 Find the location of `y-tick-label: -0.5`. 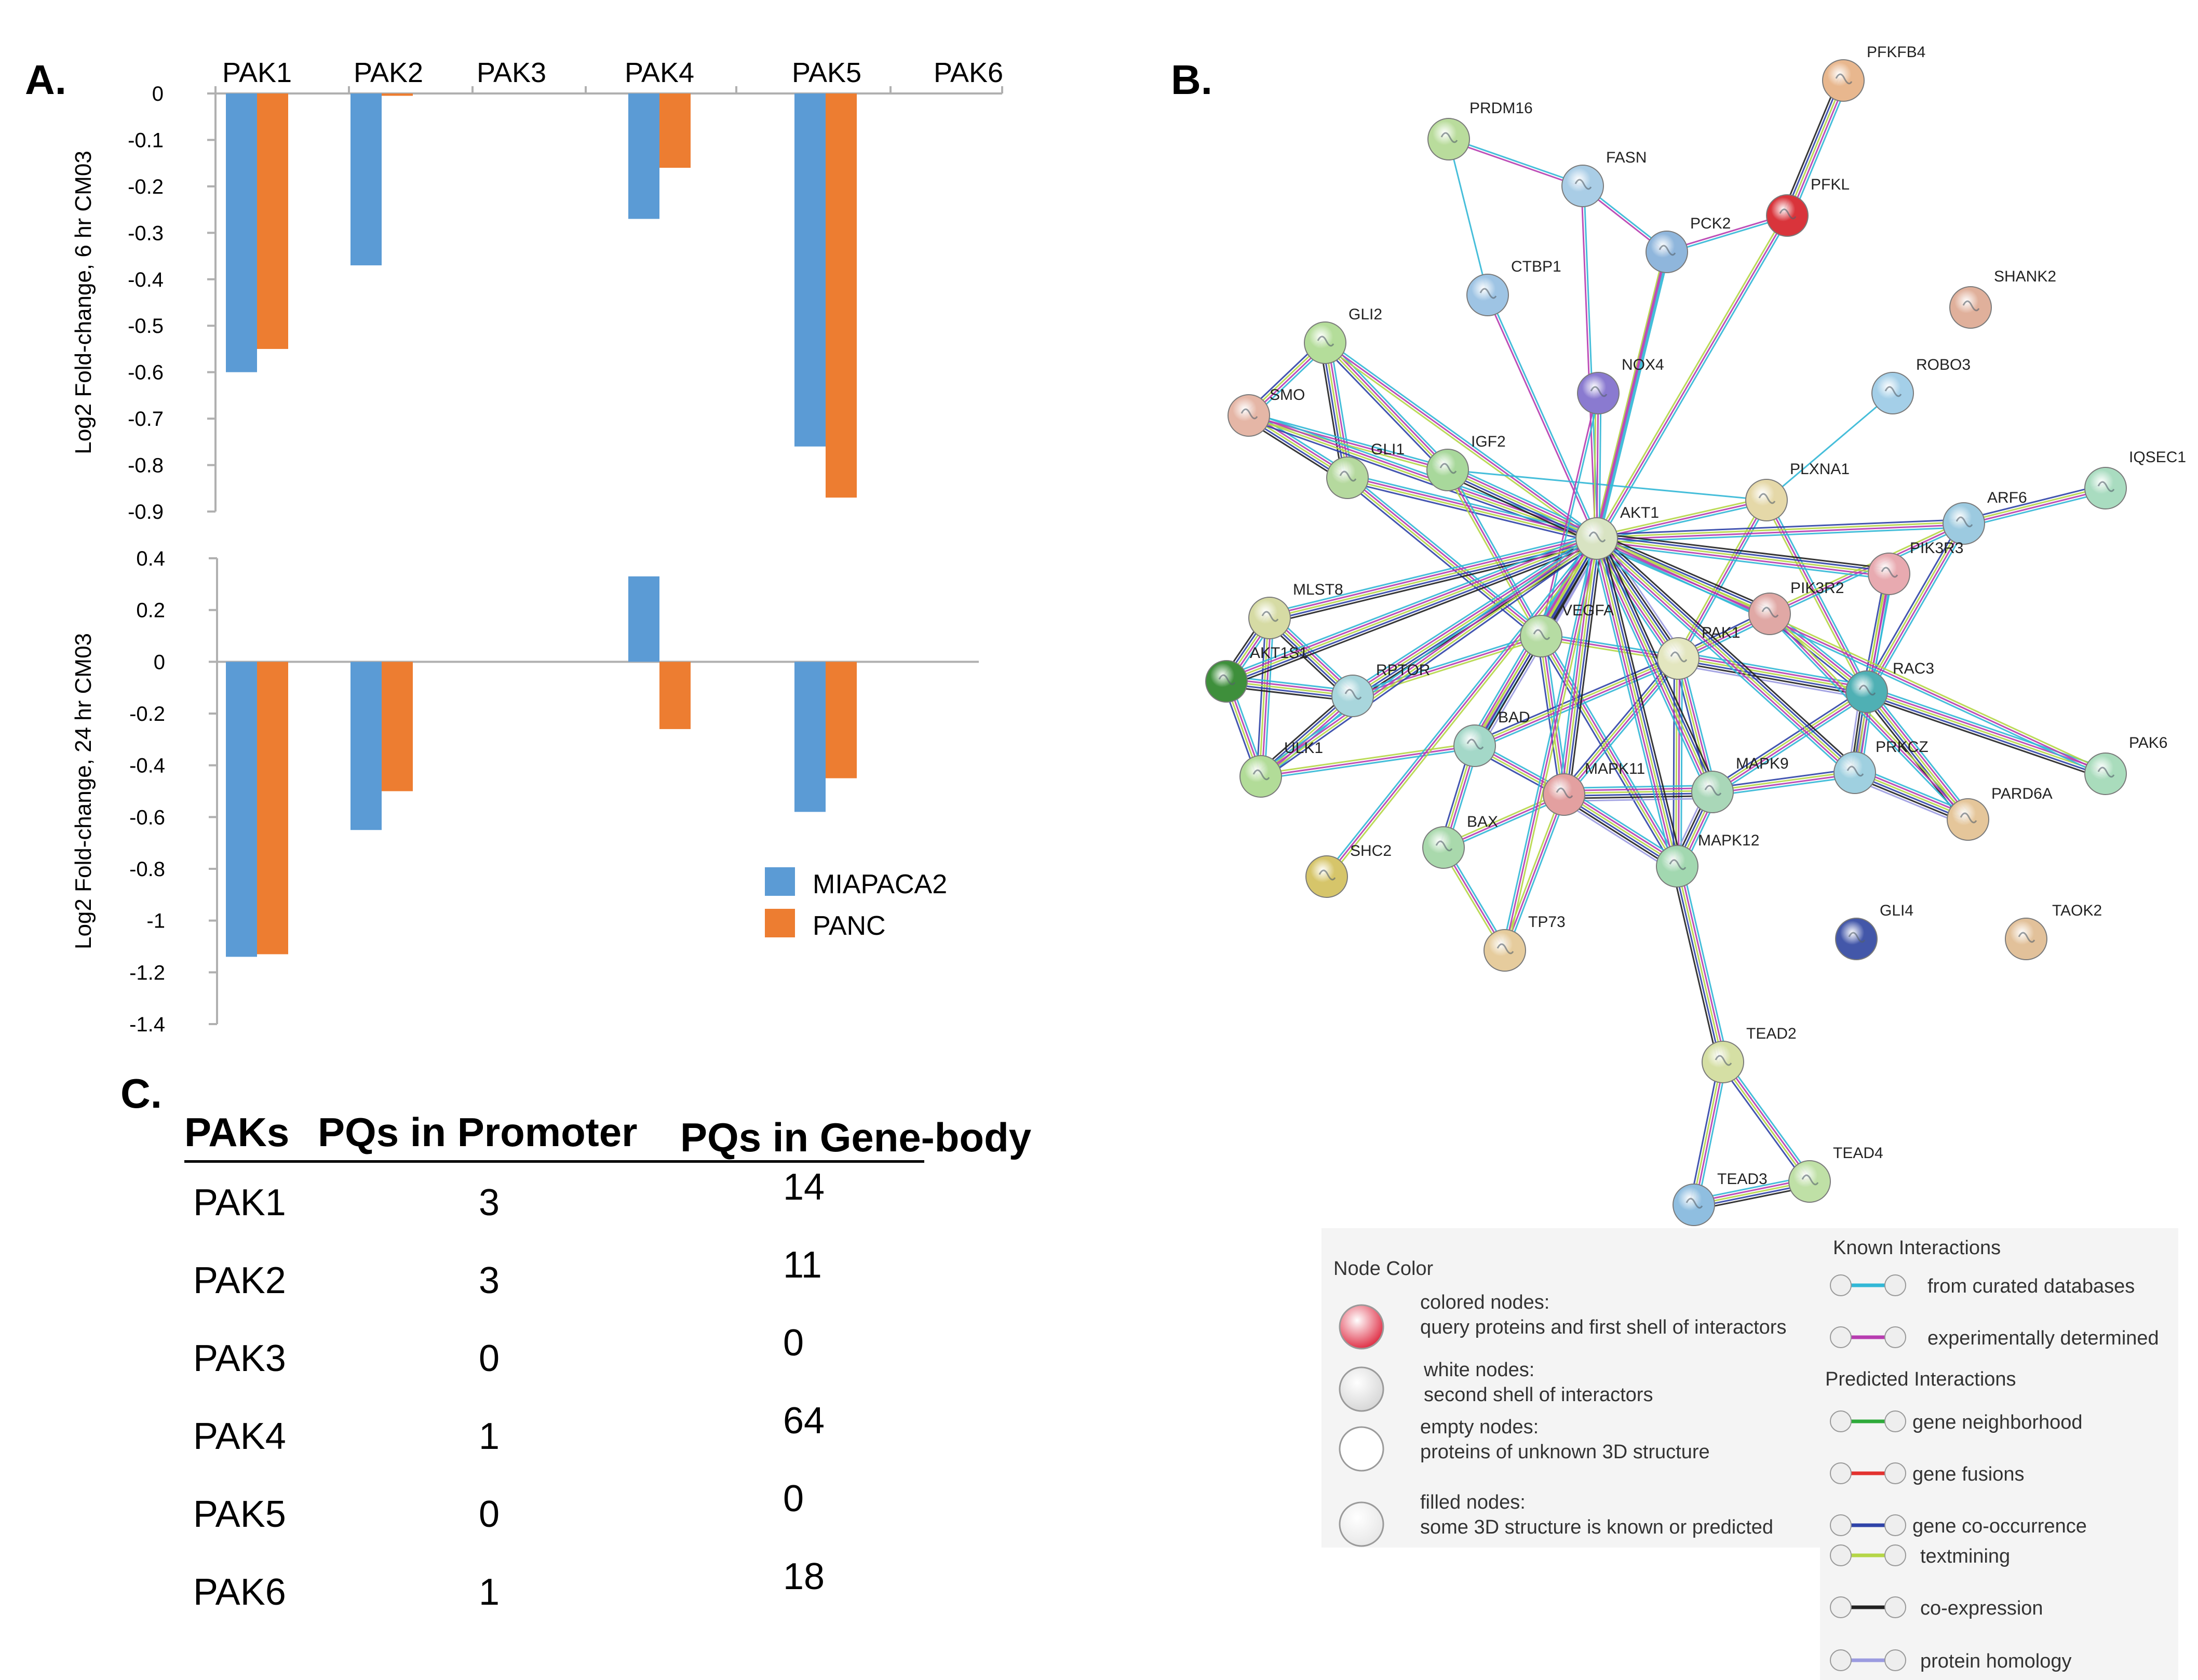

y-tick-label: -0.5 is located at coordinates (146, 326).